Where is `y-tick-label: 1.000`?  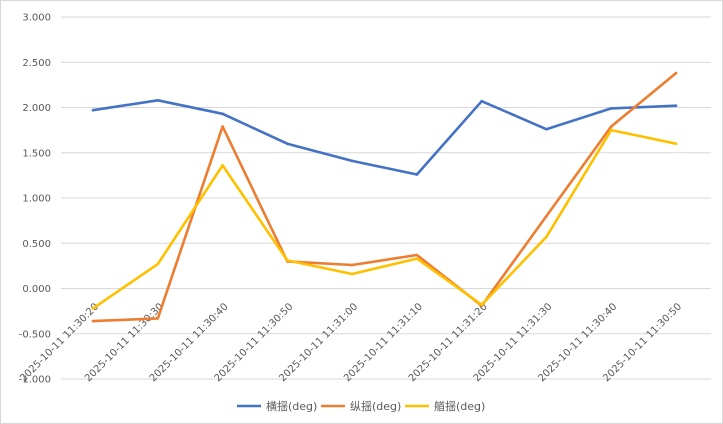 y-tick-label: 1.000 is located at coordinates (36, 199).